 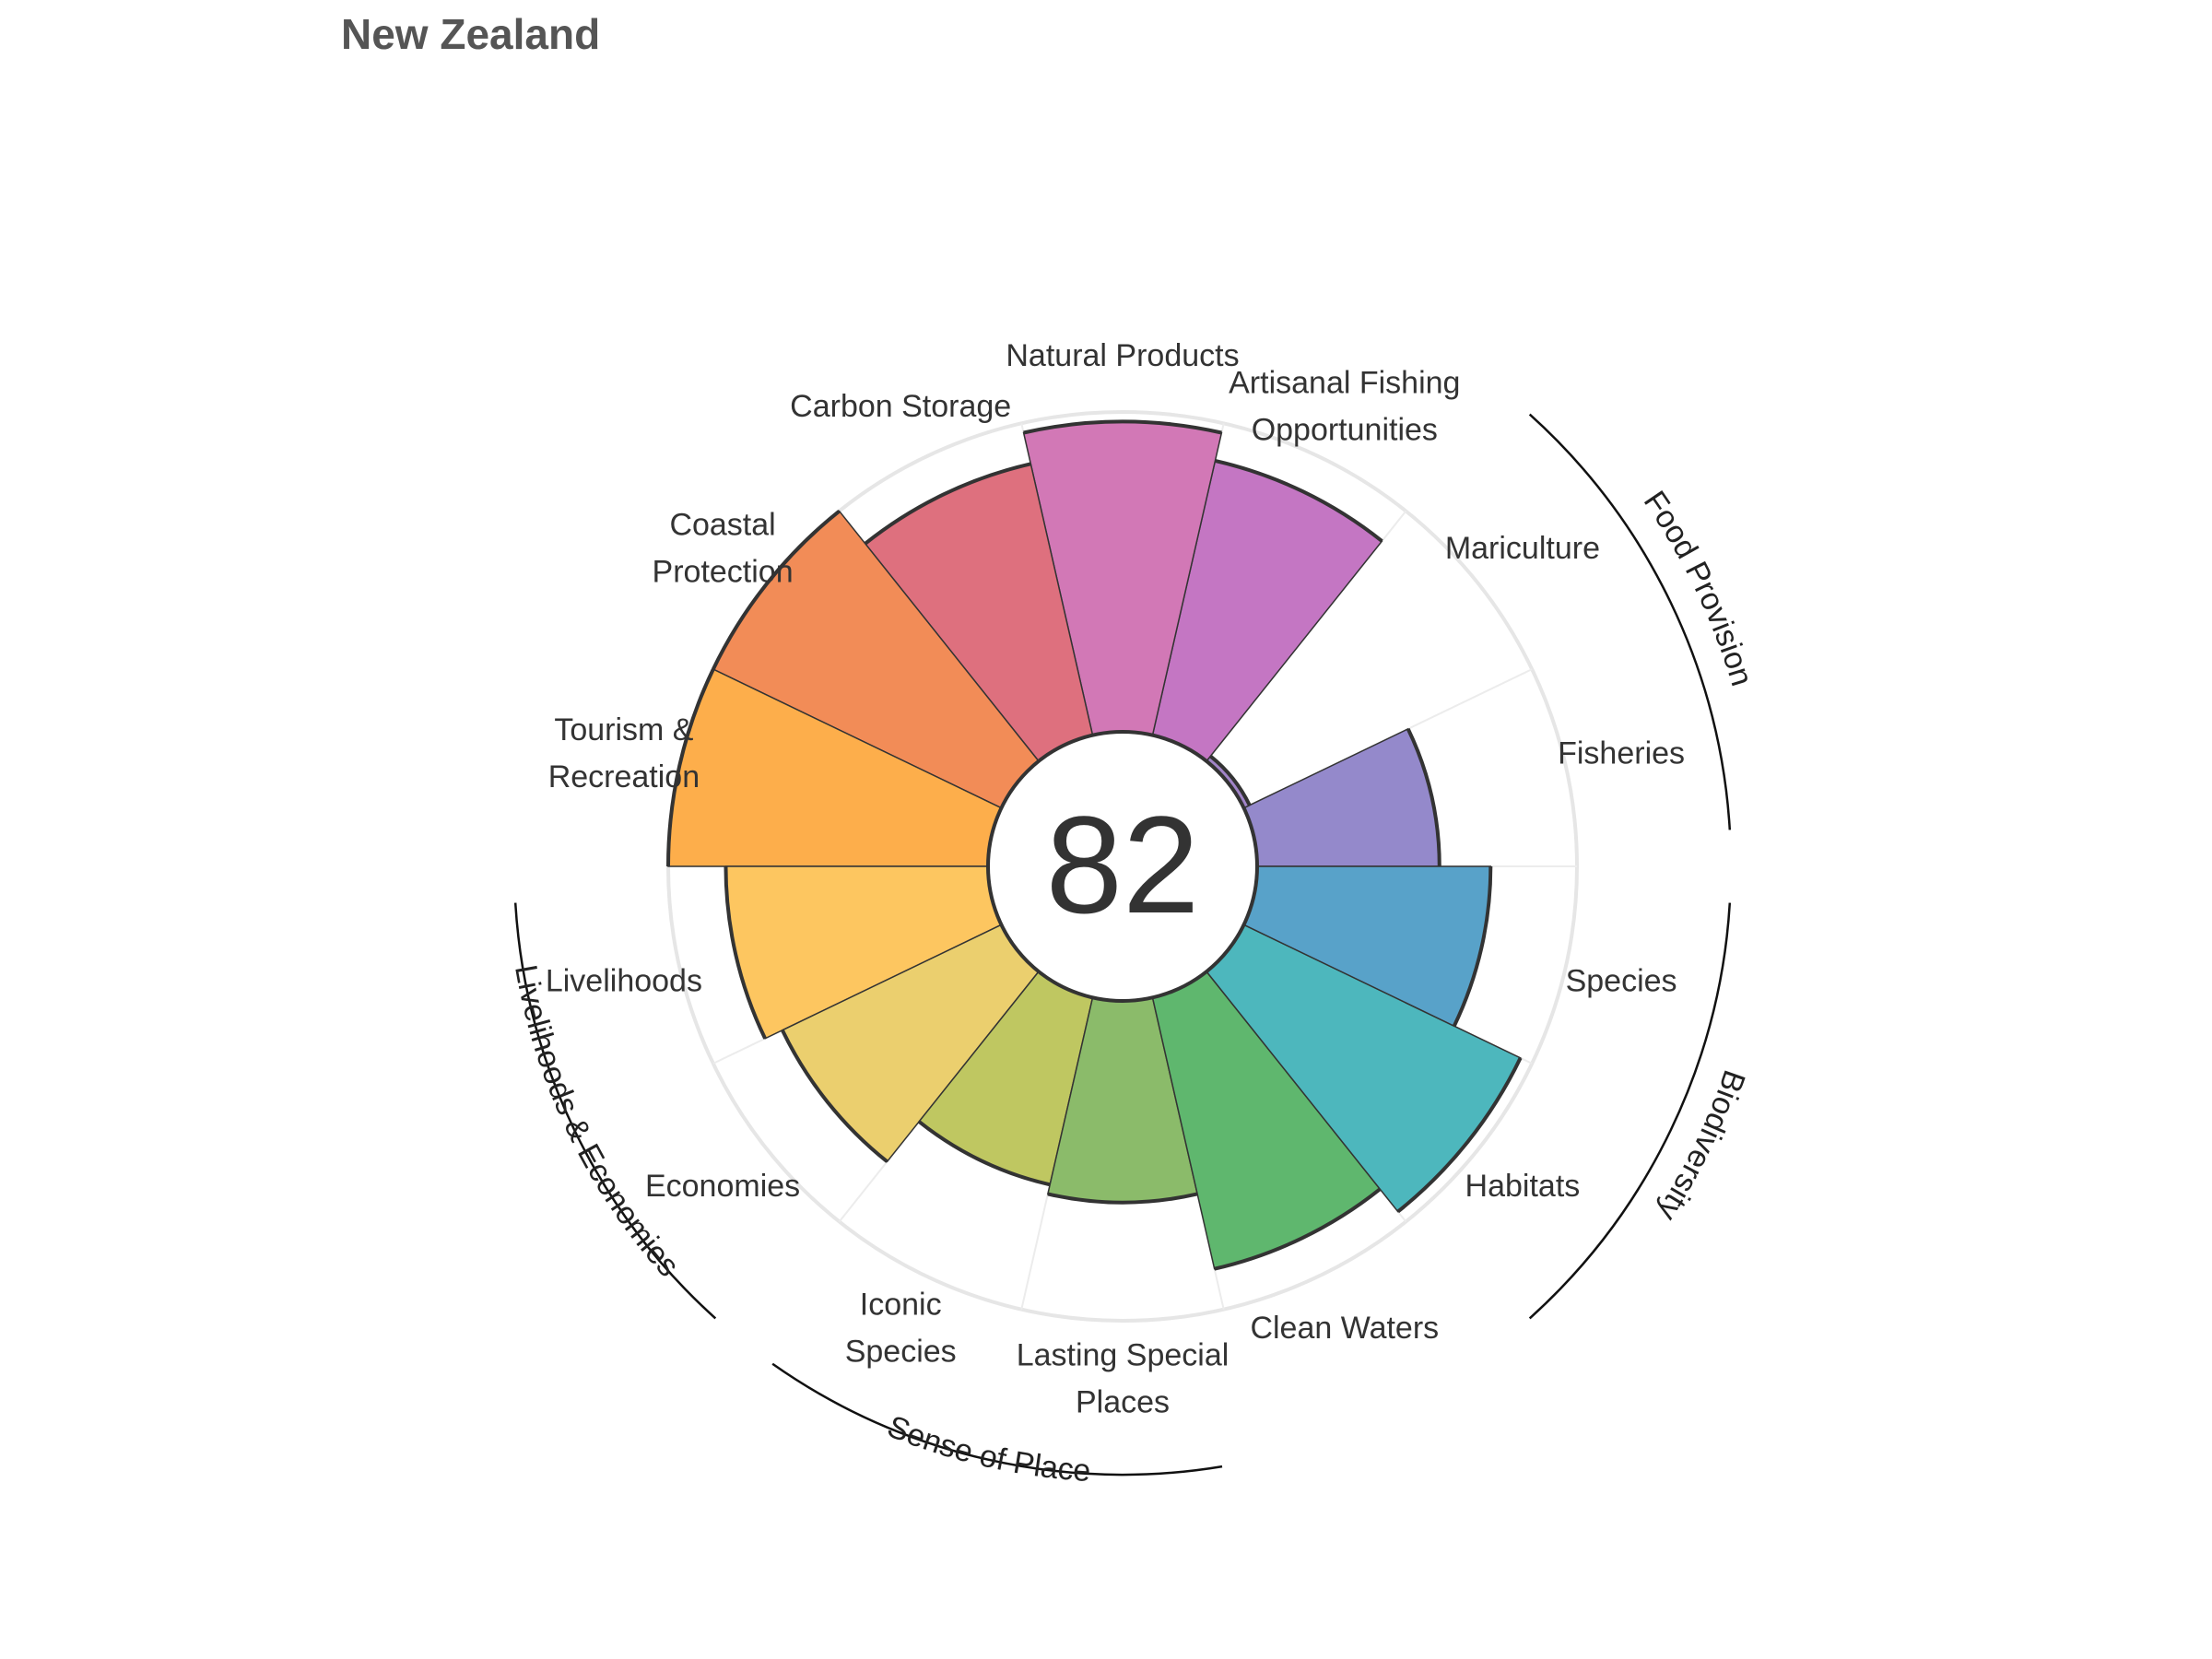 What do you see at coordinates (722, 524) in the screenshot?
I see `category-label: Coastal` at bounding box center [722, 524].